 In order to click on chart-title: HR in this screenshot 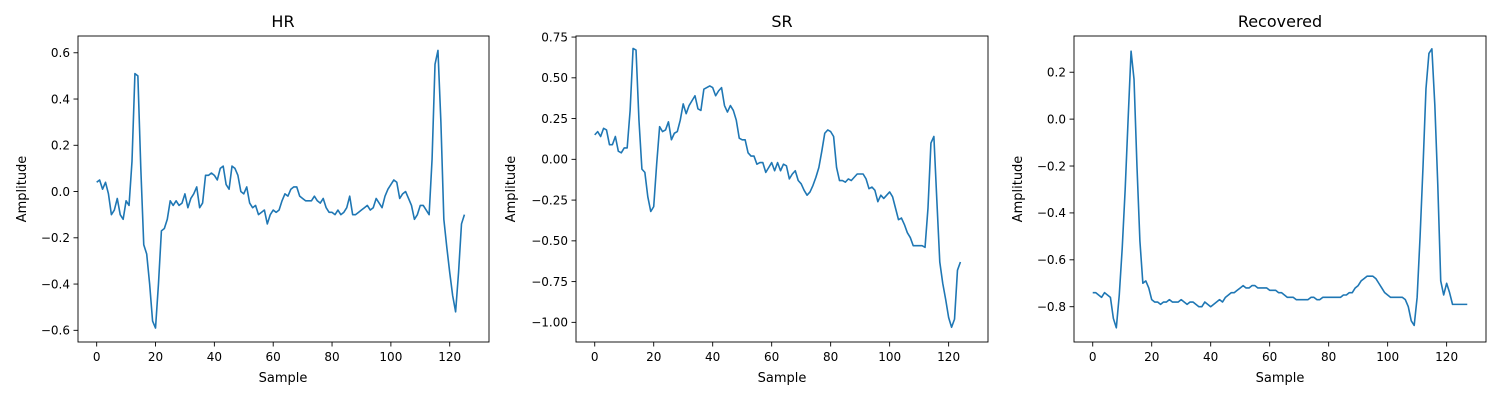, I will do `click(282, 21)`.